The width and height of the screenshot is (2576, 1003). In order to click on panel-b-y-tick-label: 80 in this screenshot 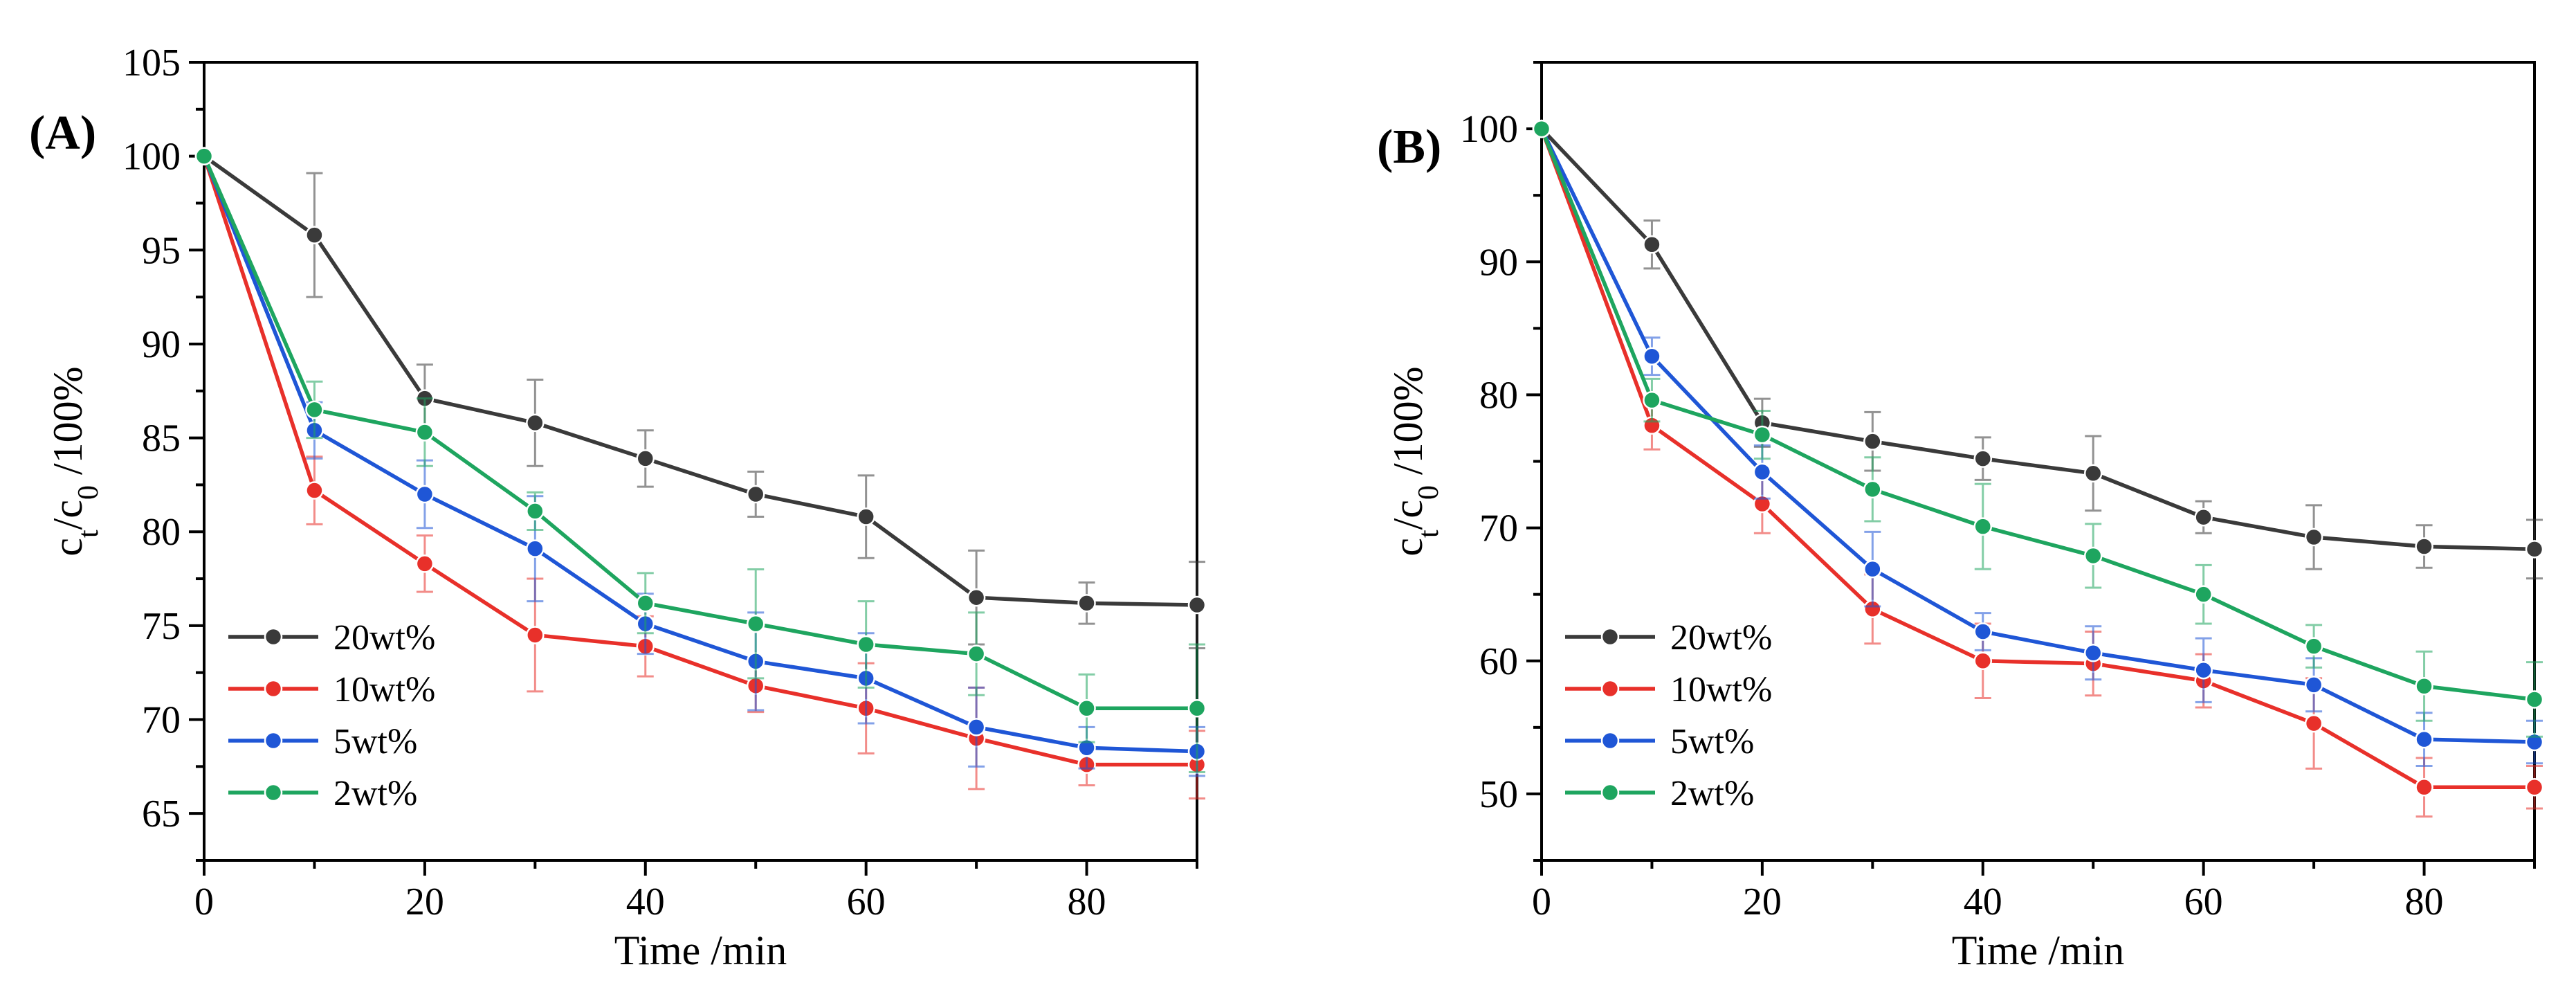, I will do `click(1499, 395)`.